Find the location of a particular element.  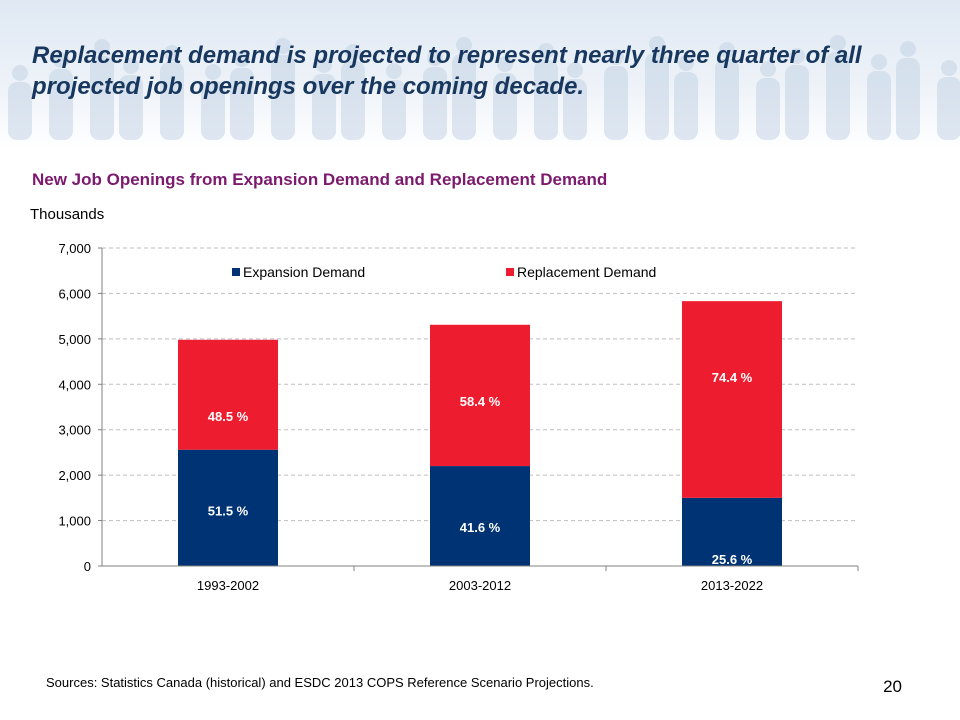

legend-label: Expansion Demand is located at coordinates (304, 272).